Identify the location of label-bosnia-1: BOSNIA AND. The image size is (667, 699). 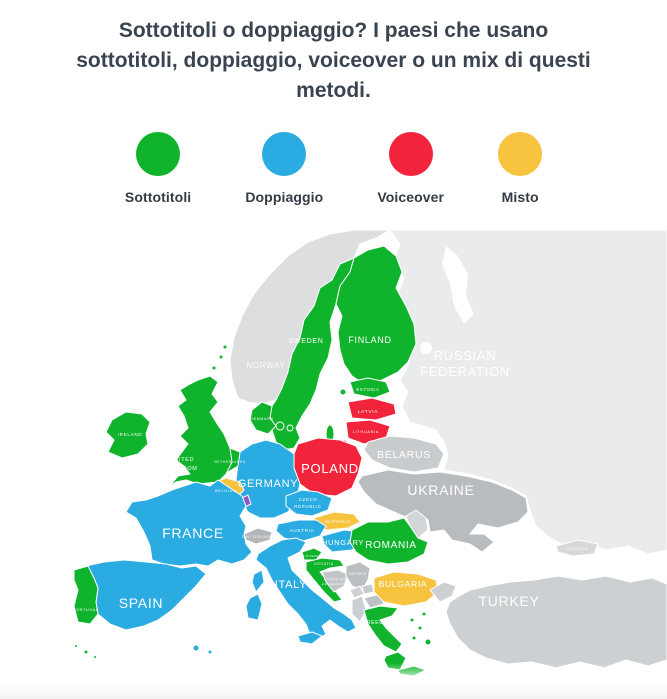
(336, 579).